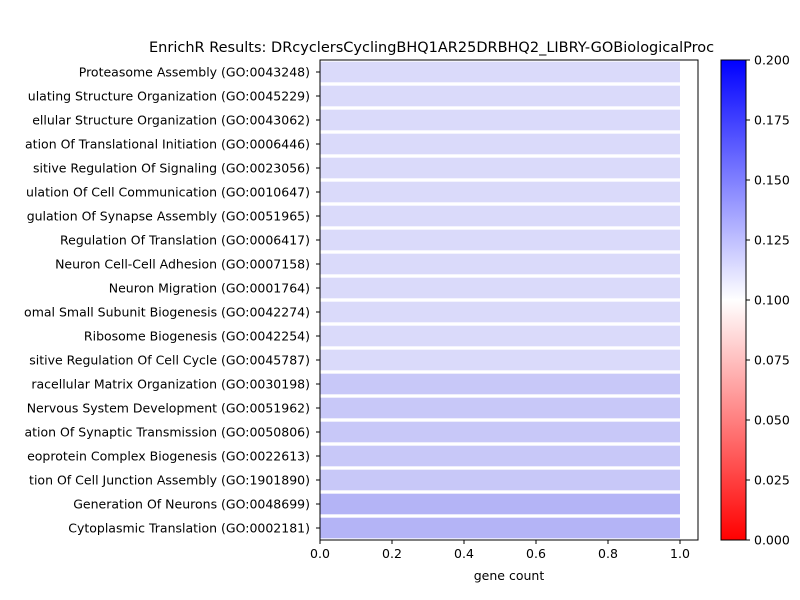 This screenshot has width=800, height=600. I want to click on colorbar-tick-label: 0.100, so click(772, 300).